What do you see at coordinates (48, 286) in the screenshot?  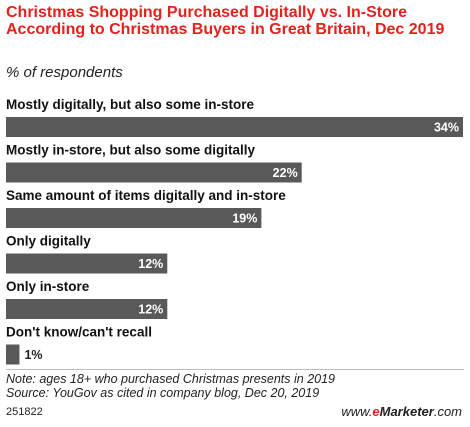 I see `category-label: Only in-store` at bounding box center [48, 286].